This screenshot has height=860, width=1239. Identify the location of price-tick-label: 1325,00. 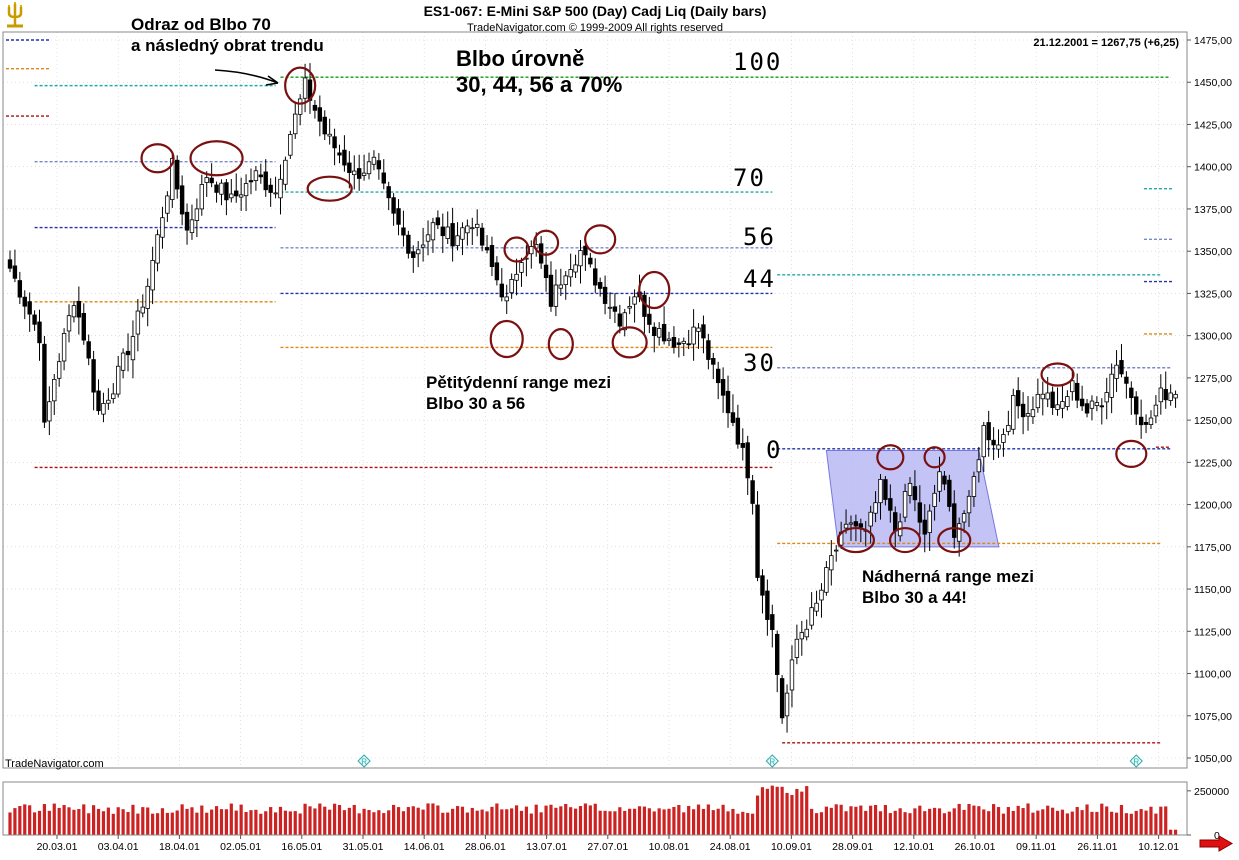
(1213, 294).